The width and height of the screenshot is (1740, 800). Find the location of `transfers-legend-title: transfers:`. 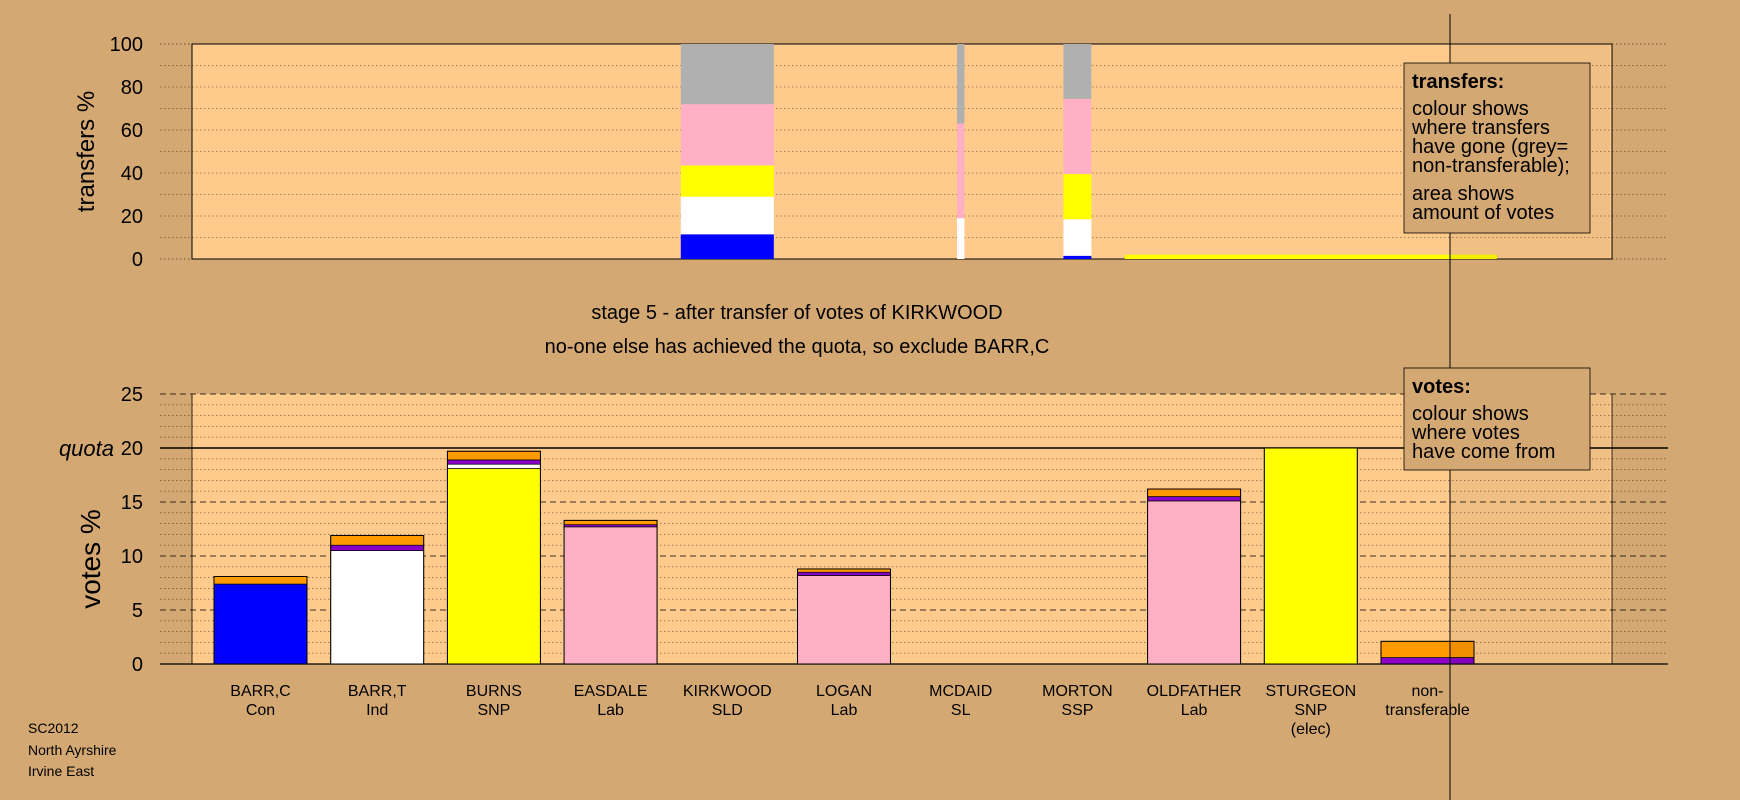

transfers-legend-title: transfers: is located at coordinates (1458, 82).